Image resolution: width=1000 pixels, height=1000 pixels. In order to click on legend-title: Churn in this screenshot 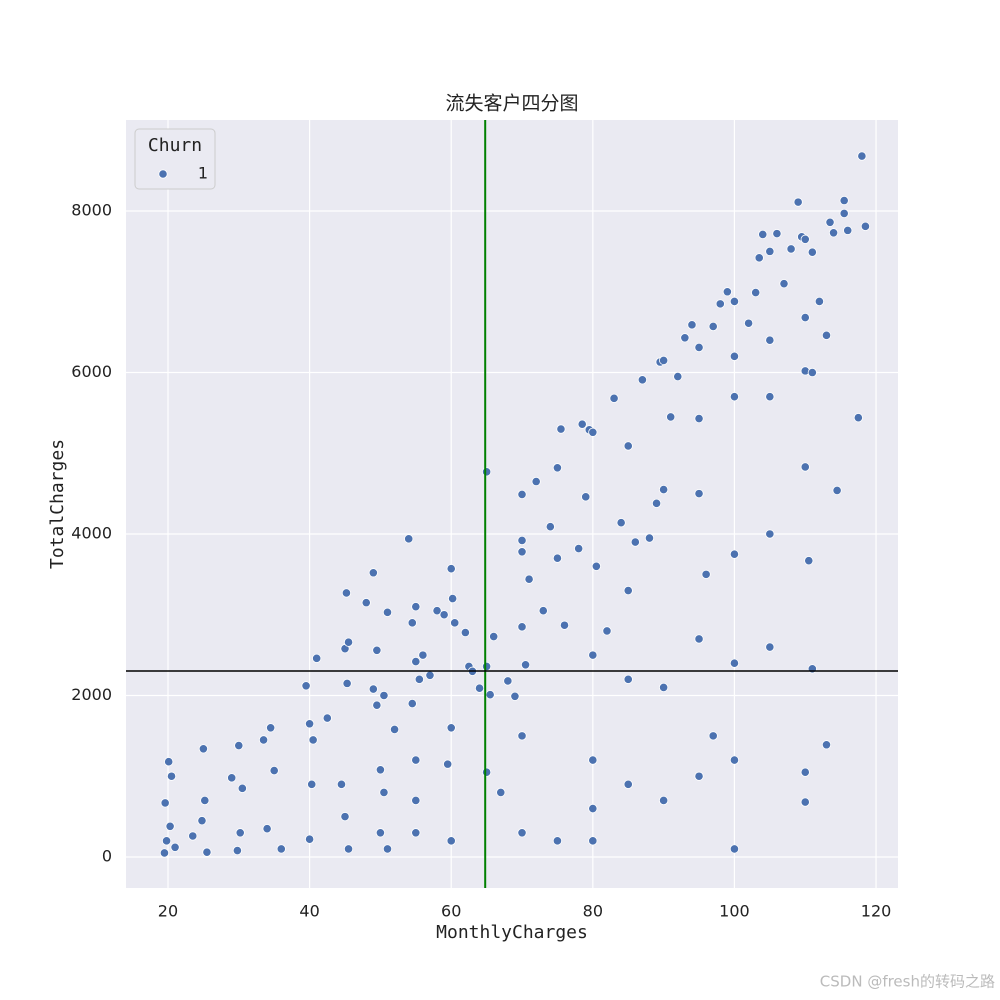, I will do `click(175, 145)`.